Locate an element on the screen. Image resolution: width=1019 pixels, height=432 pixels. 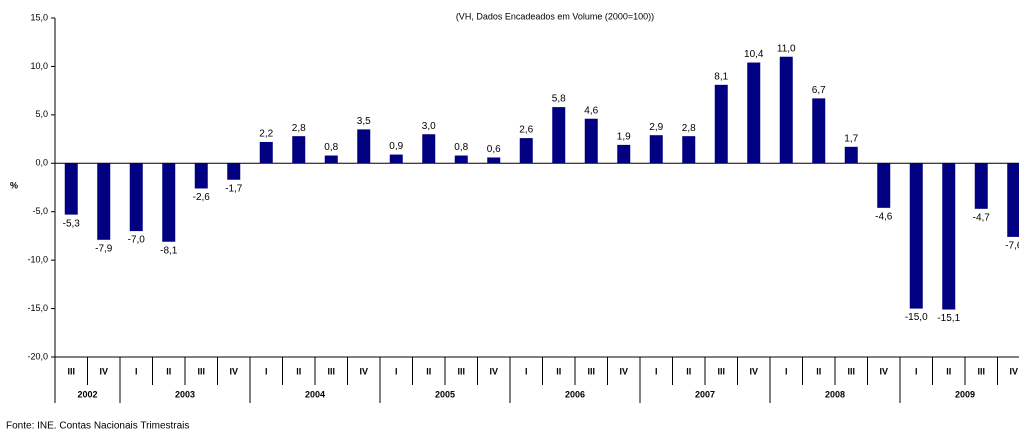
value-label: -5,3 is located at coordinates (72, 223).